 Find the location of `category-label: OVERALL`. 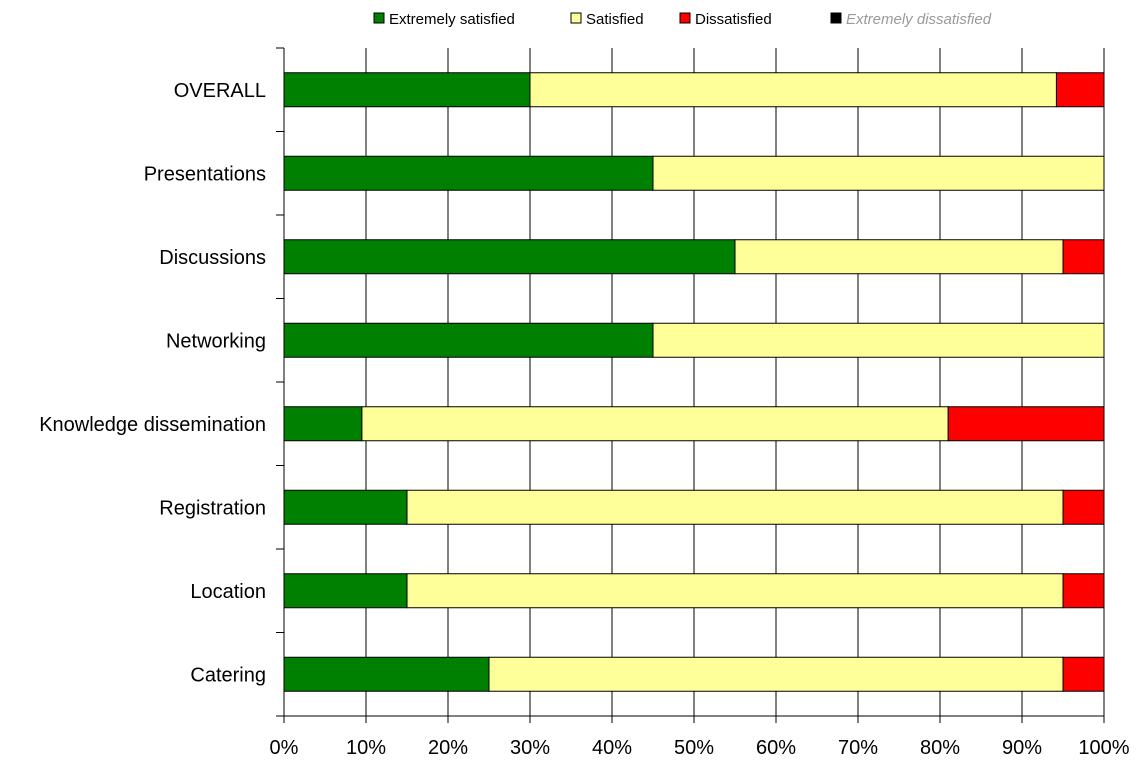

category-label: OVERALL is located at coordinates (220, 91).